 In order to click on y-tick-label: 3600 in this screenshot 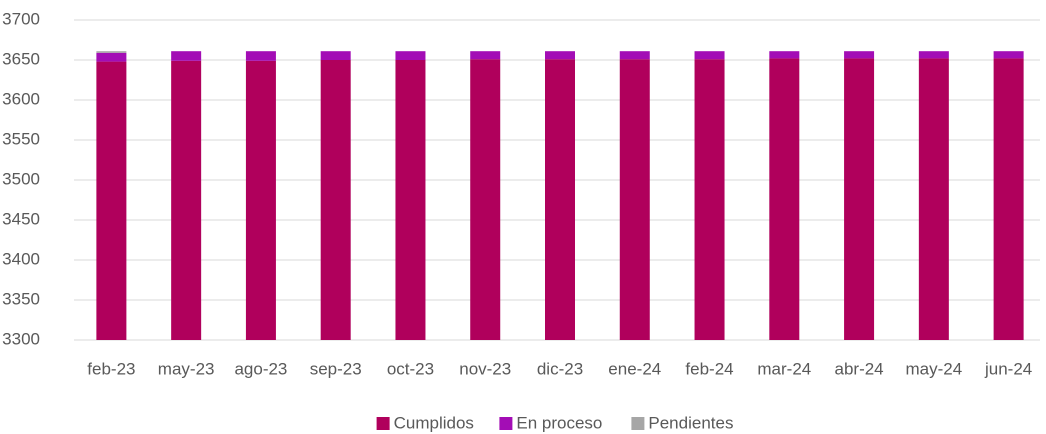, I will do `click(21, 98)`.